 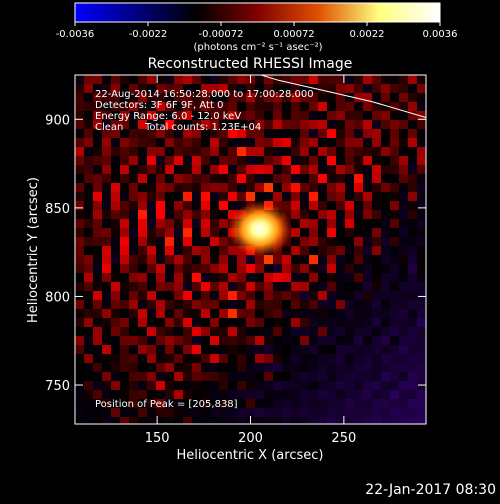 What do you see at coordinates (159, 105) in the screenshot?
I see `annotation-detectors: Detectors: 3F 6F 9F, Att 0` at bounding box center [159, 105].